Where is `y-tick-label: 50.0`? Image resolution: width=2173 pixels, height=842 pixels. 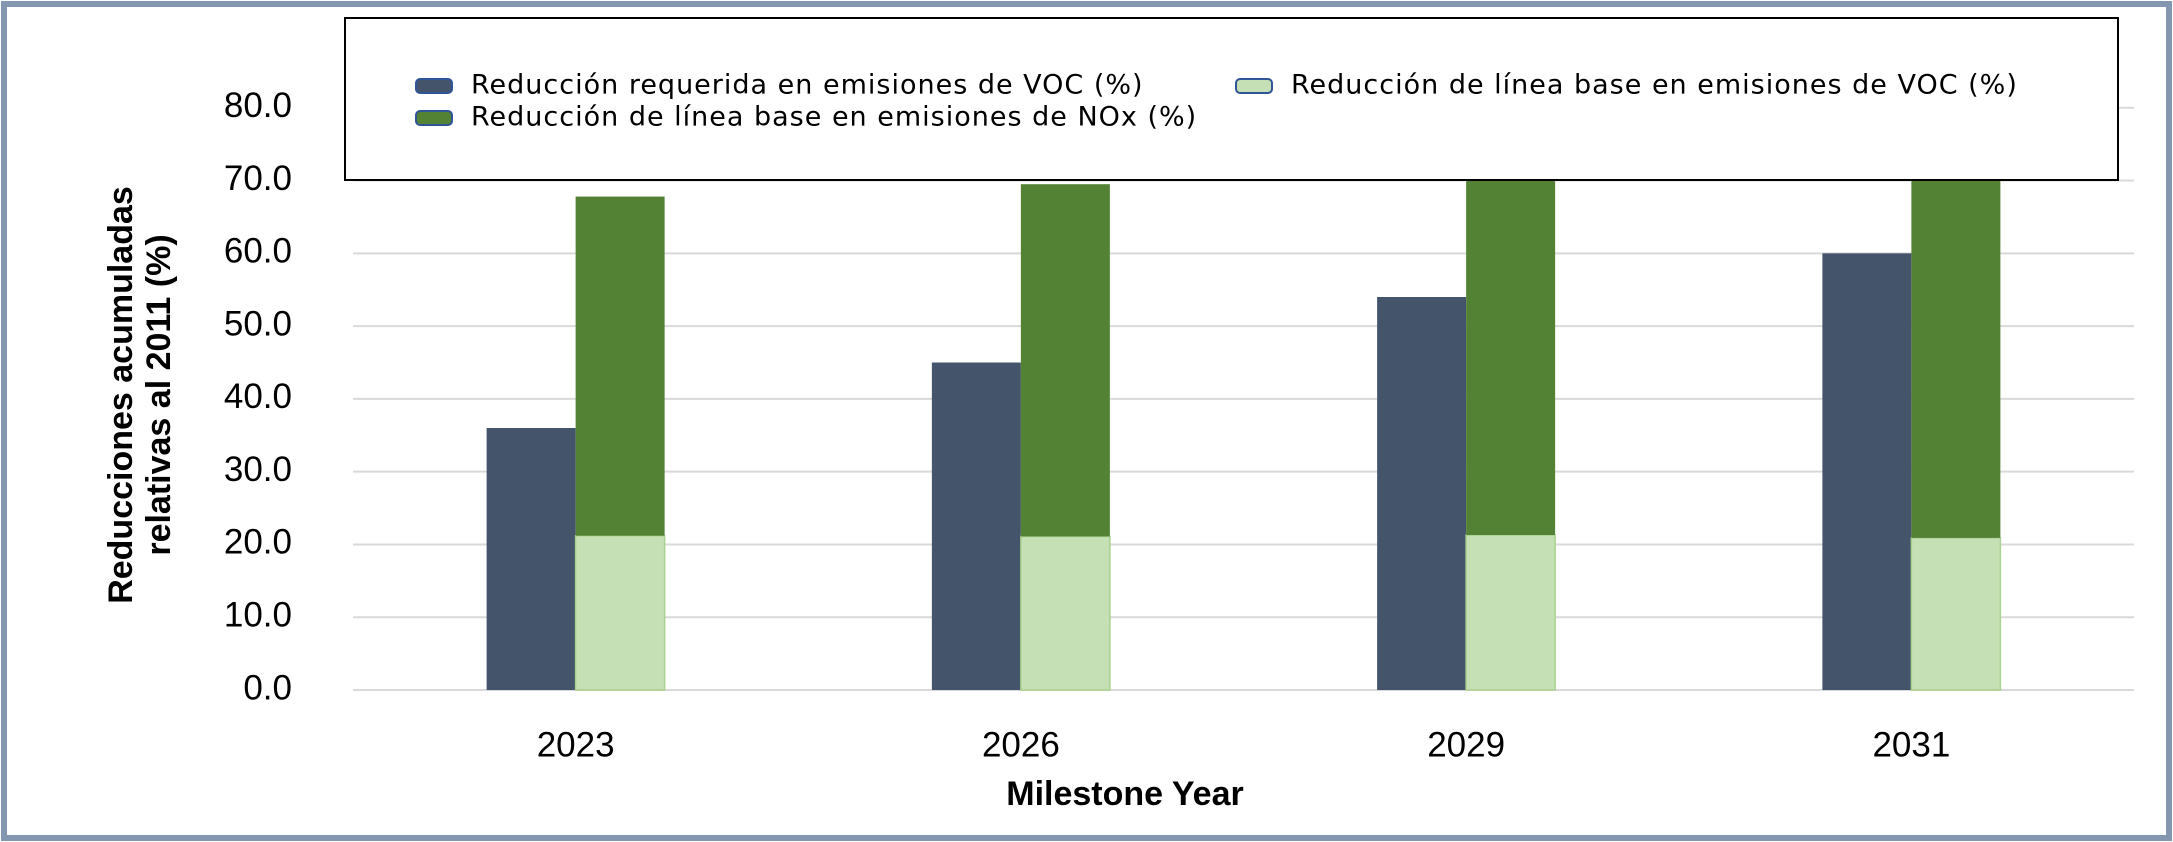 y-tick-label: 50.0 is located at coordinates (258, 323).